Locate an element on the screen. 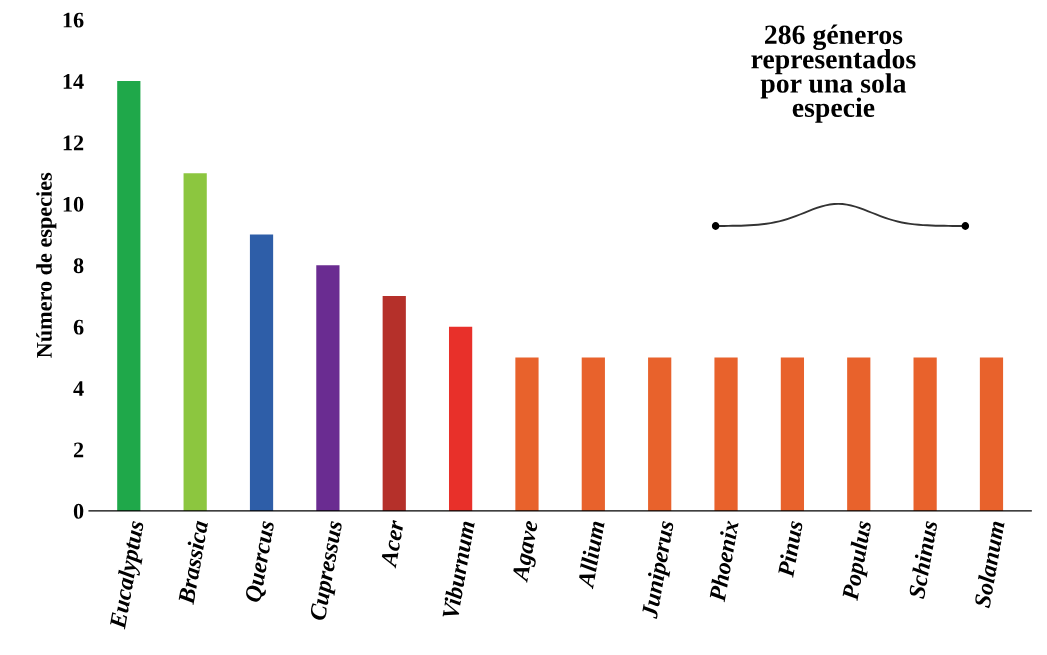  x-tick-label: Quercus is located at coordinates (261, 562).